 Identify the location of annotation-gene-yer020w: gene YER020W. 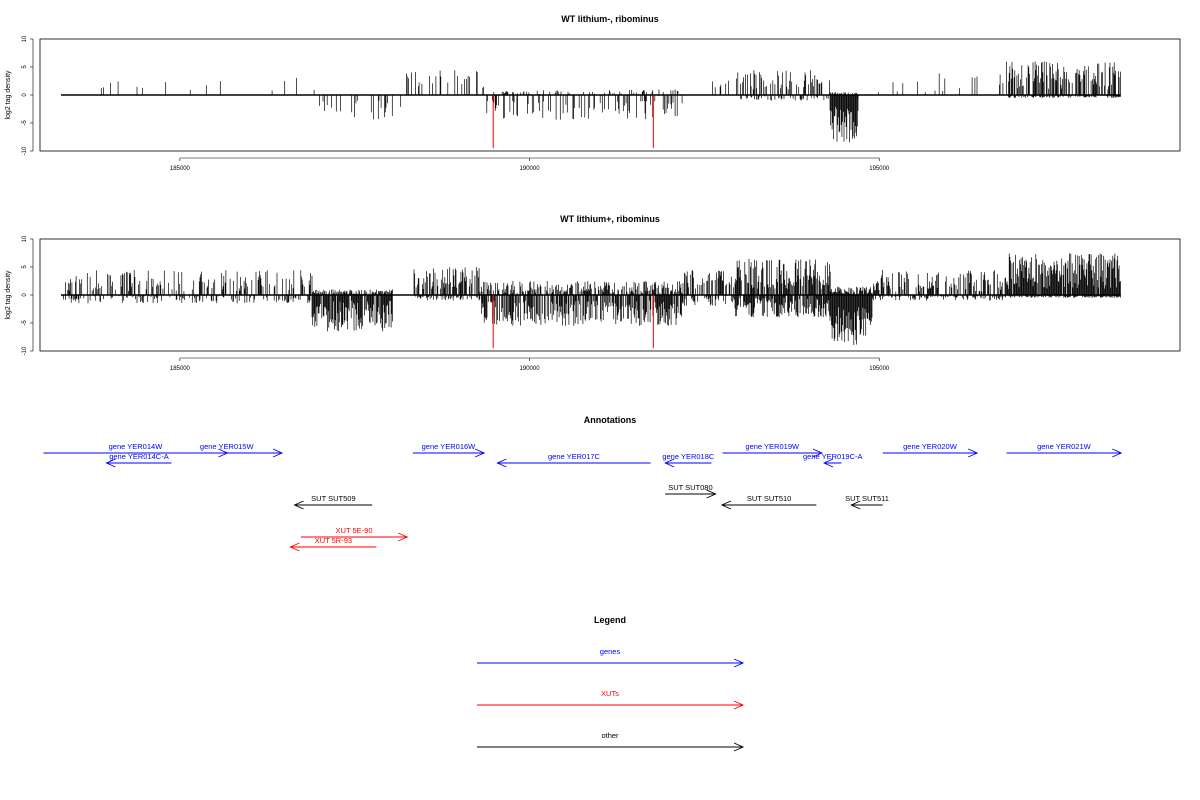
(930, 450).